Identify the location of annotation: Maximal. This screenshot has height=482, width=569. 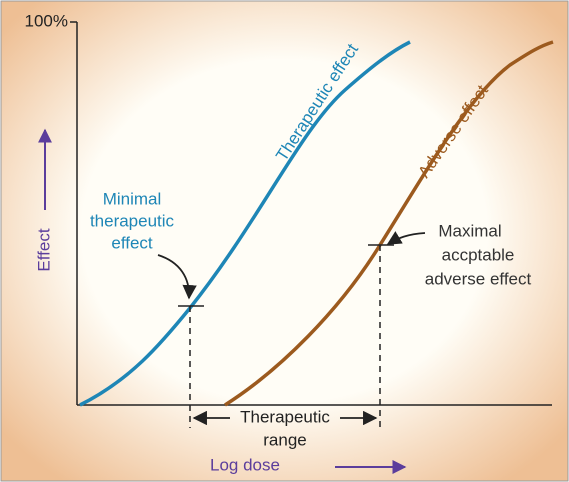
(469, 230).